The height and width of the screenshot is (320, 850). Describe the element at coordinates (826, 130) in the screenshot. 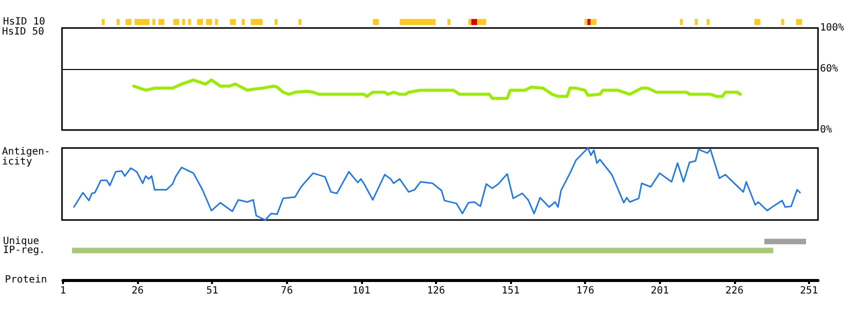

I see `y-tick-label: 0%` at that location.